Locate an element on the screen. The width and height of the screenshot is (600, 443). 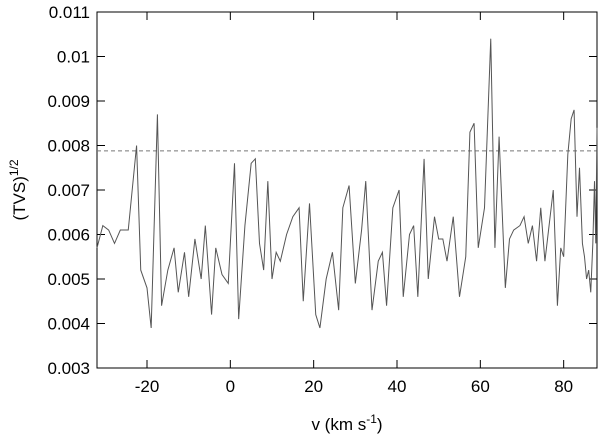
y-label-main: (TVS) is located at coordinates (19, 198).